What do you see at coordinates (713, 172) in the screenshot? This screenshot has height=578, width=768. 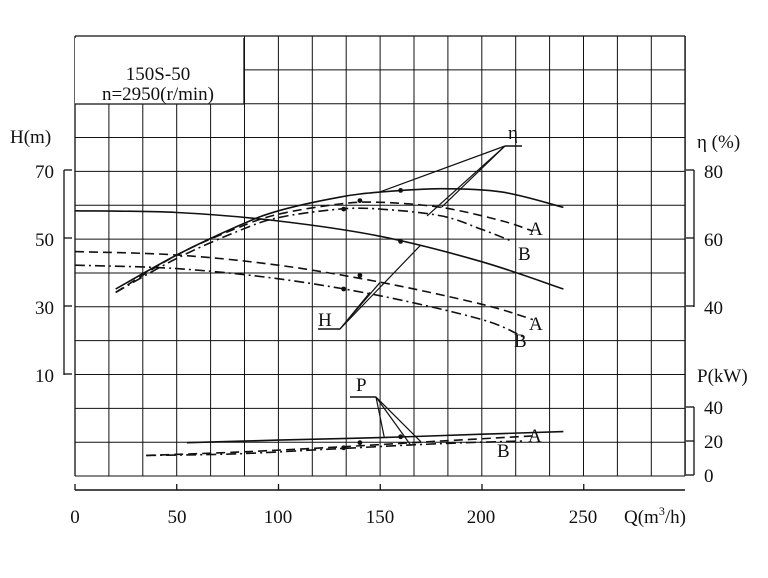 I see `efficiency-tick-label: 80` at bounding box center [713, 172].